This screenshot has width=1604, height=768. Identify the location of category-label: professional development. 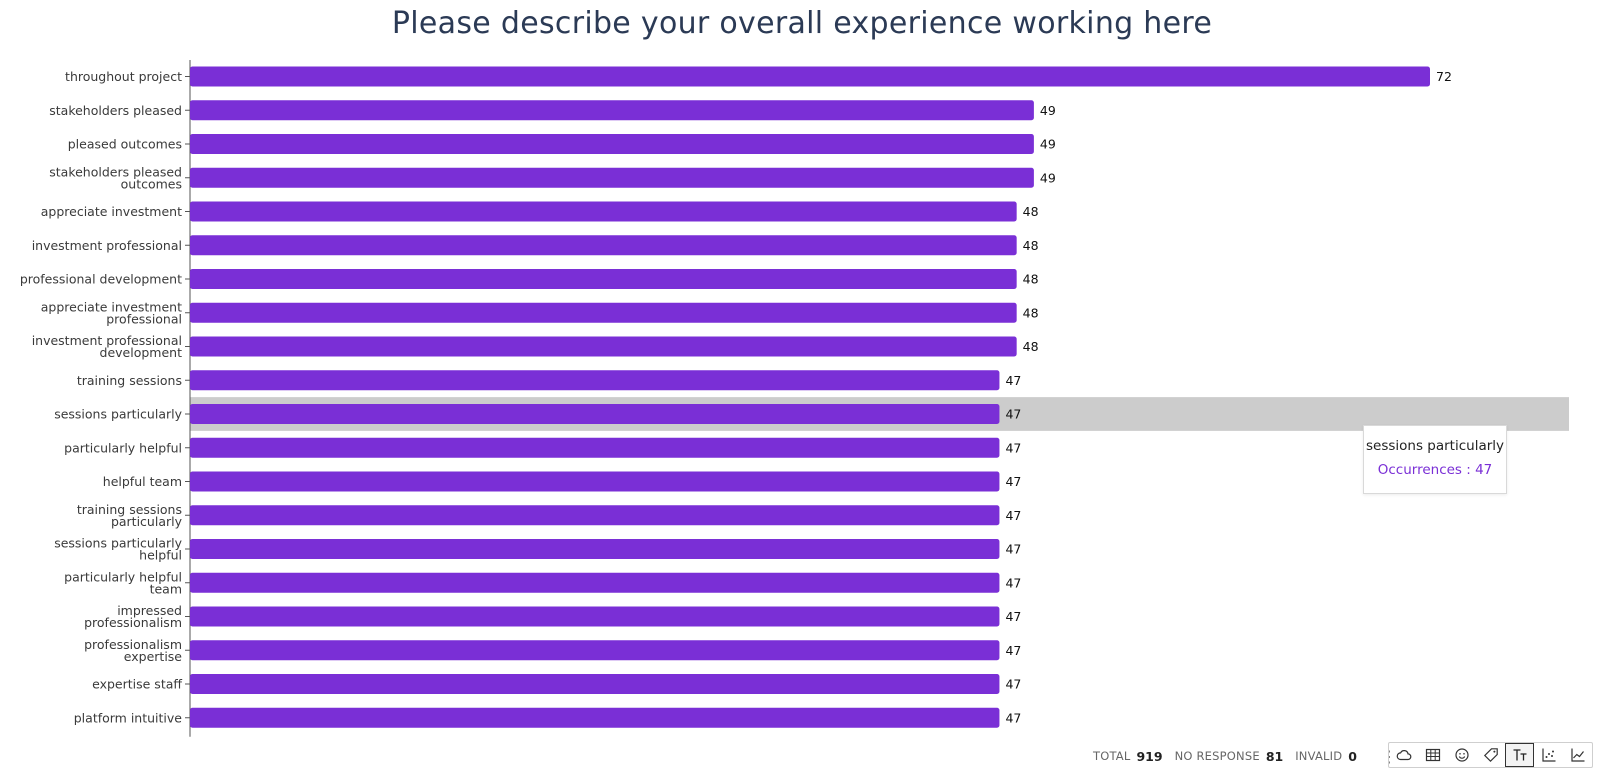
(101, 279).